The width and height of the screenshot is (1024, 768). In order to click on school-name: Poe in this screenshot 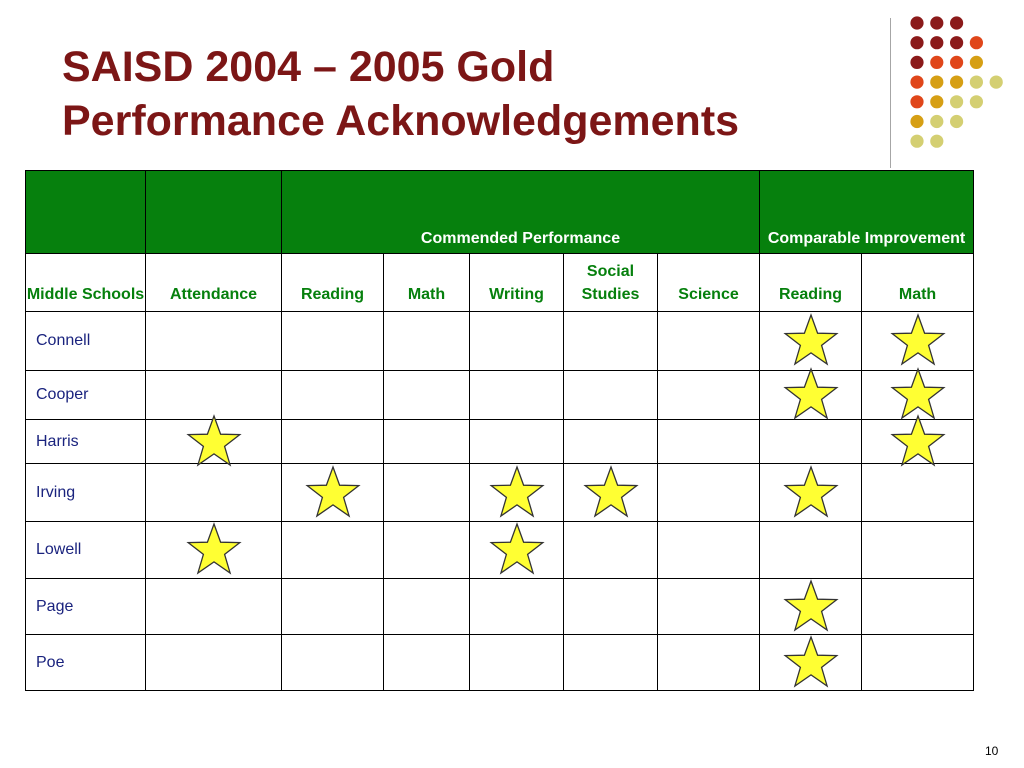, I will do `click(85, 662)`.